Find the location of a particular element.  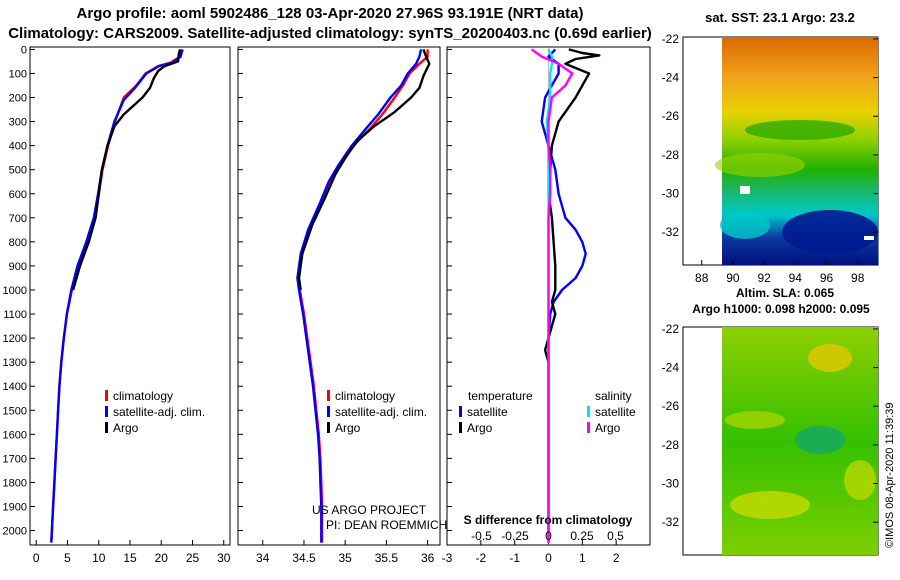

depth-tick-label: 500 is located at coordinates (18, 171).